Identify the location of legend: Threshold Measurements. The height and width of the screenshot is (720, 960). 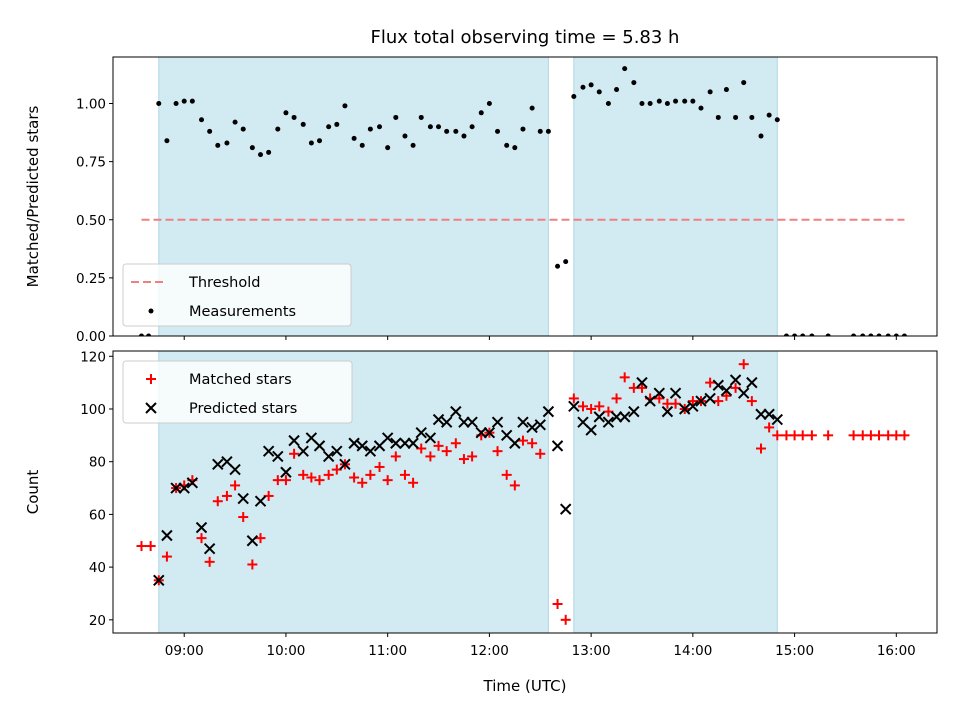
(237, 295).